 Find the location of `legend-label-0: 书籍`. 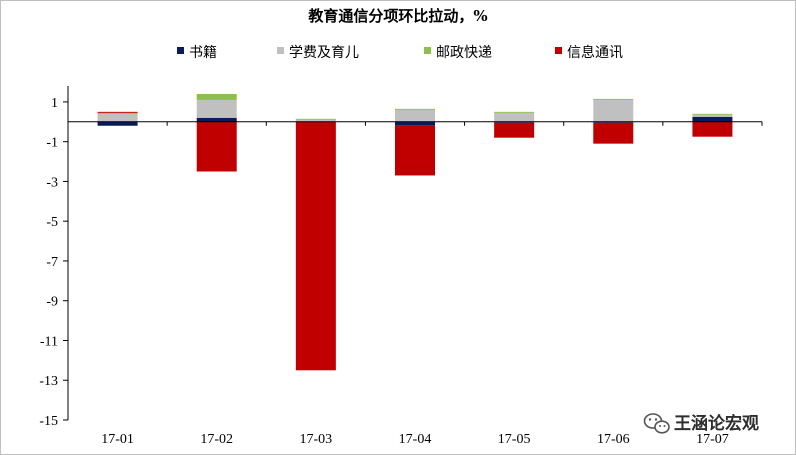

legend-label-0: 书籍 is located at coordinates (203, 52).